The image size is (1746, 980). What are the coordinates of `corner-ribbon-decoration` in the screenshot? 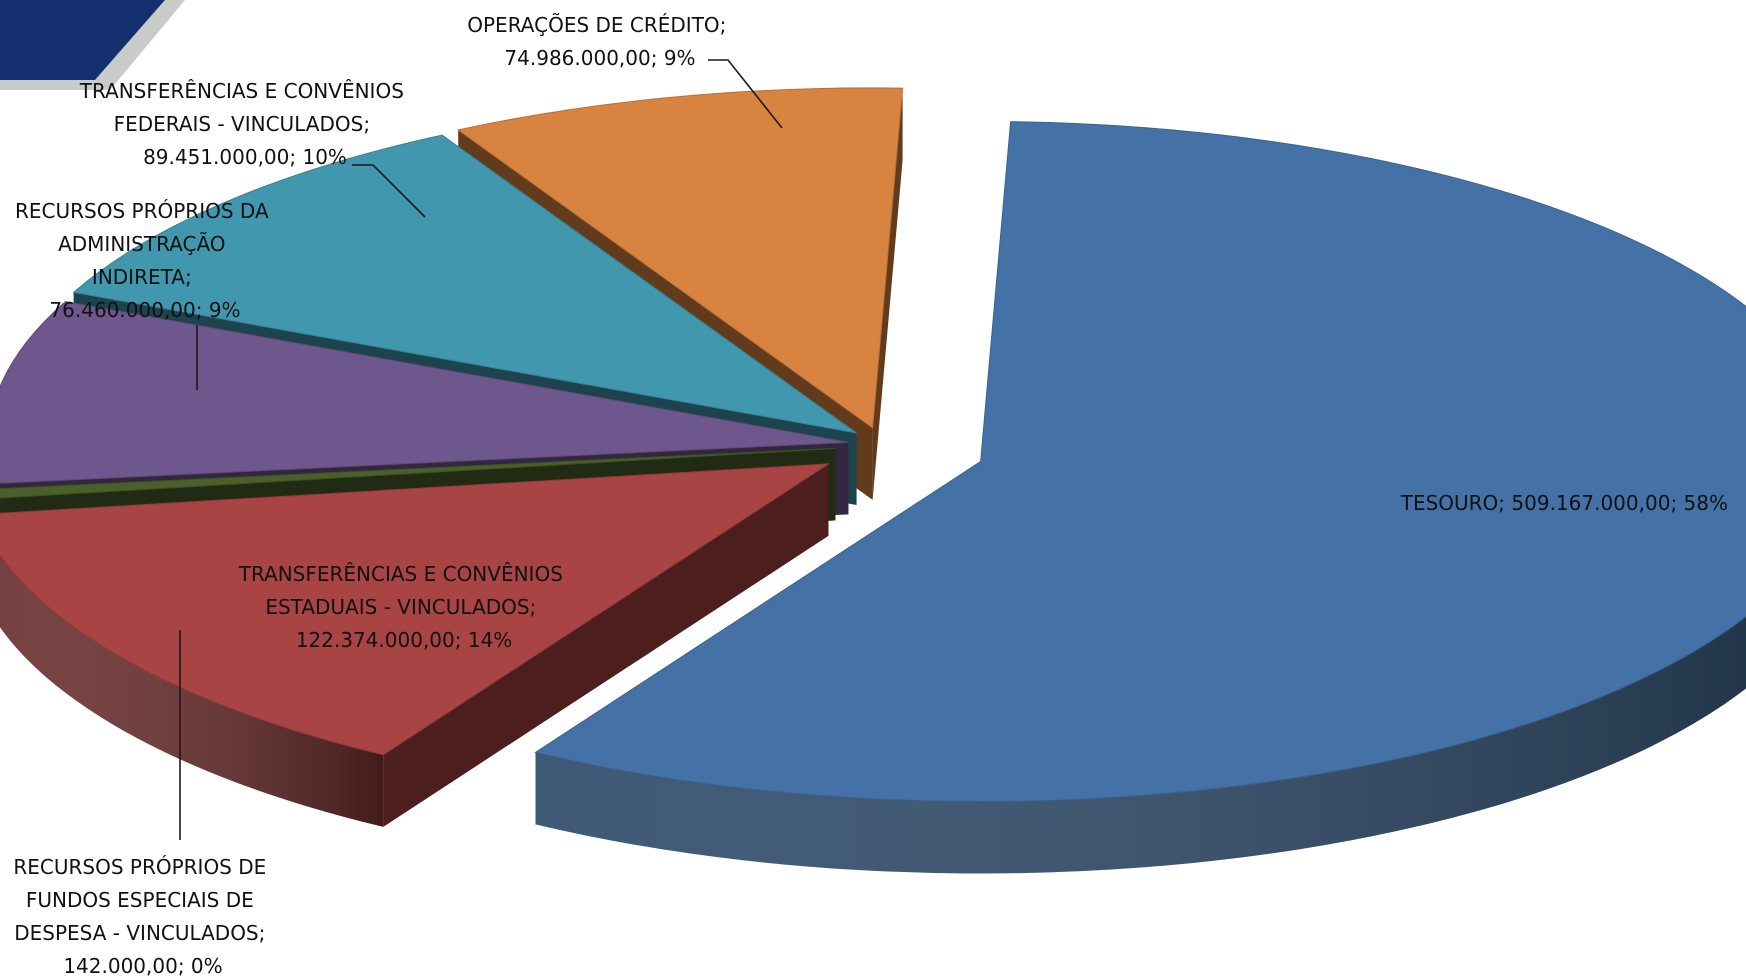 It's located at (92, 45).